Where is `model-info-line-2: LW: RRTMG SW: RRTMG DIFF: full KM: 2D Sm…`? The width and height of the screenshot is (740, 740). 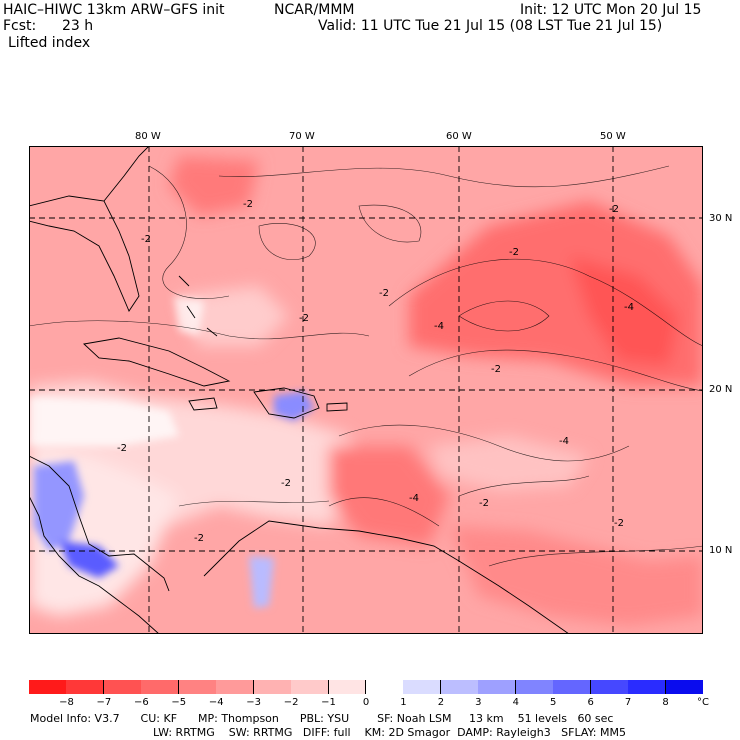 model-info-line-2: LW: RRTMG SW: RRTMG DIFF: full KM: 2D Sm… is located at coordinates (389, 732).